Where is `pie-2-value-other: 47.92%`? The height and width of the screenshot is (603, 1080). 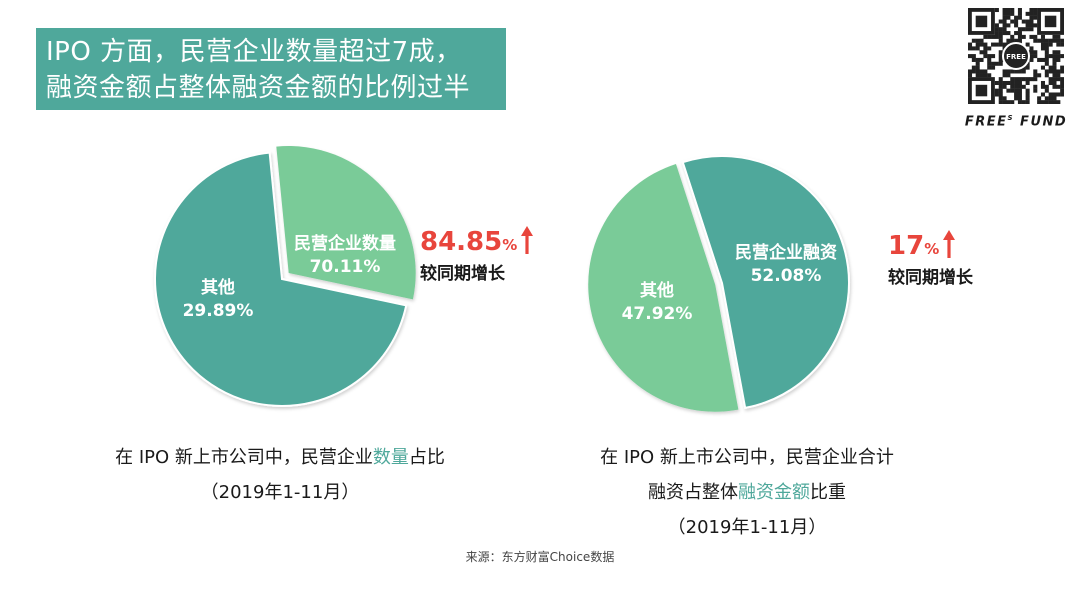 pie-2-value-other: 47.92% is located at coordinates (657, 314).